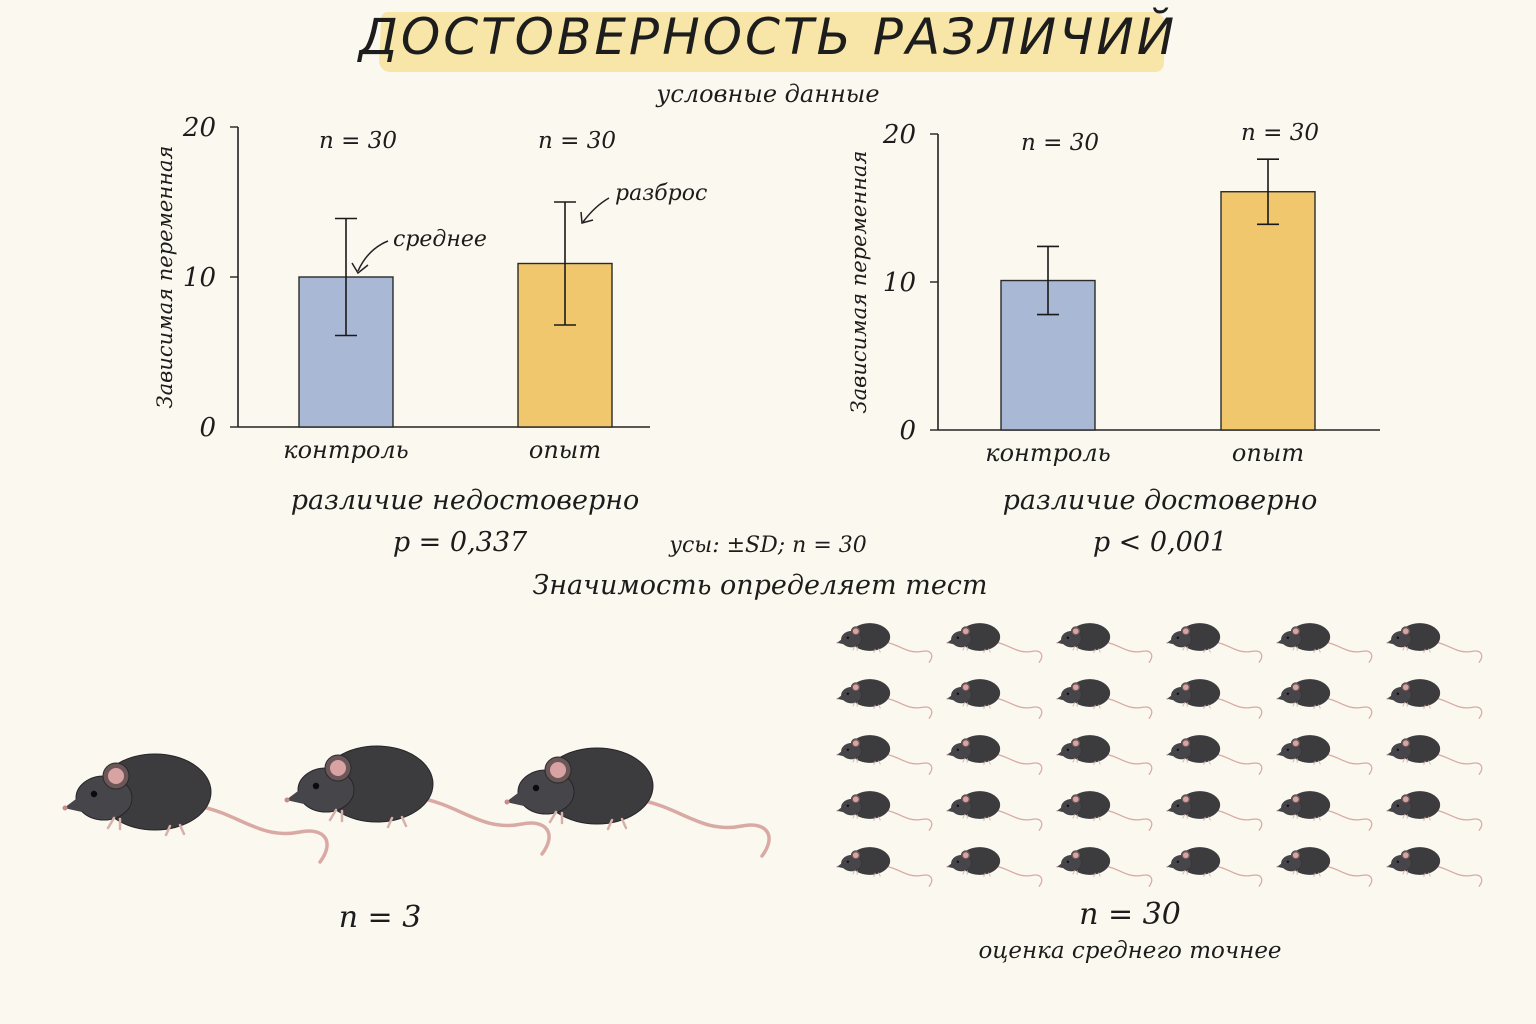 The height and width of the screenshot is (1024, 1536). I want to click on mouse-large, so click(637, 802).